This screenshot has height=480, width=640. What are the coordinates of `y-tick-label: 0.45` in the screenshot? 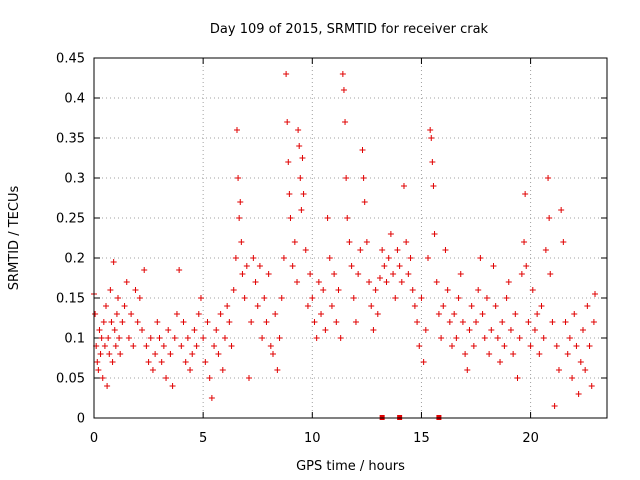 It's located at (70, 59).